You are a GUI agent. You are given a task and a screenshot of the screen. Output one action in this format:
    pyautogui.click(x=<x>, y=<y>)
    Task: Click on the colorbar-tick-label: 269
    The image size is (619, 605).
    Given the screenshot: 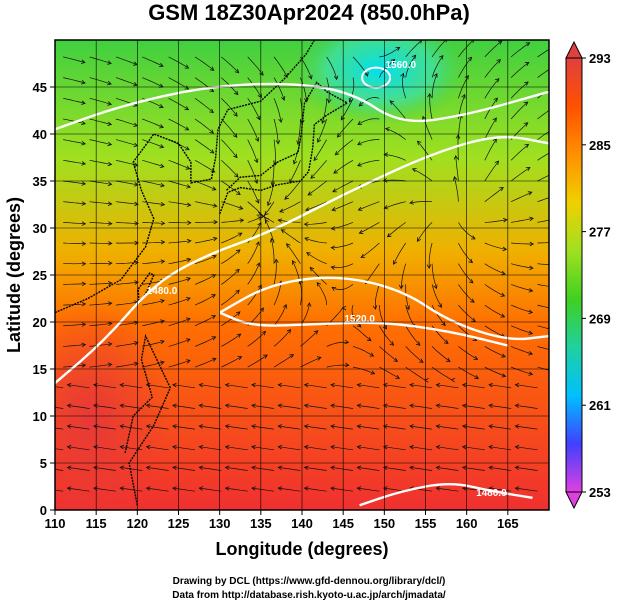 What is the action you would take?
    pyautogui.click(x=600, y=318)
    